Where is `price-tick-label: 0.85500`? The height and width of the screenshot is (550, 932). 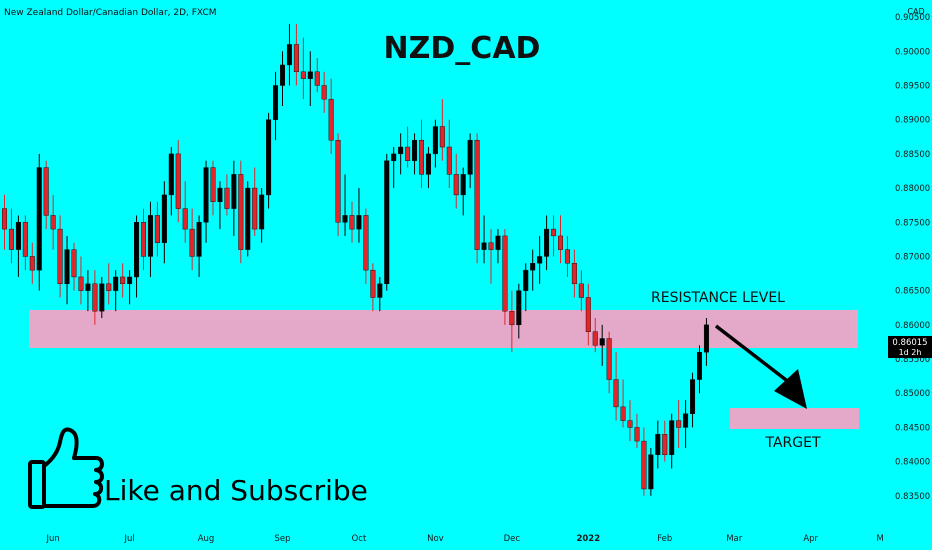 price-tick-label: 0.85500 is located at coordinates (912, 360).